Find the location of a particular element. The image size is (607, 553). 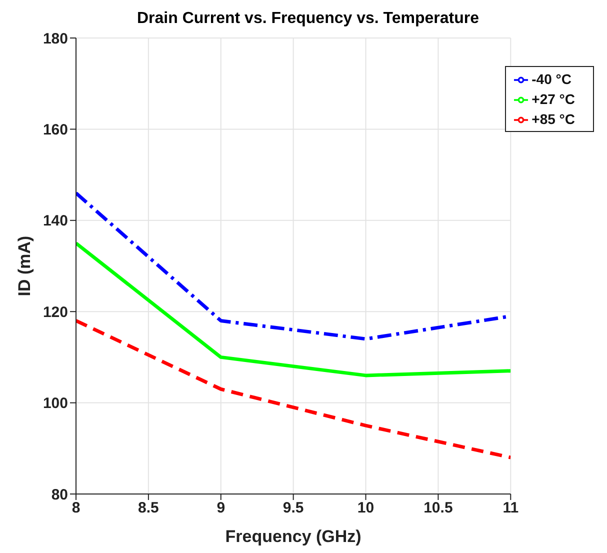

x-tick-label: 10.5 is located at coordinates (438, 508).